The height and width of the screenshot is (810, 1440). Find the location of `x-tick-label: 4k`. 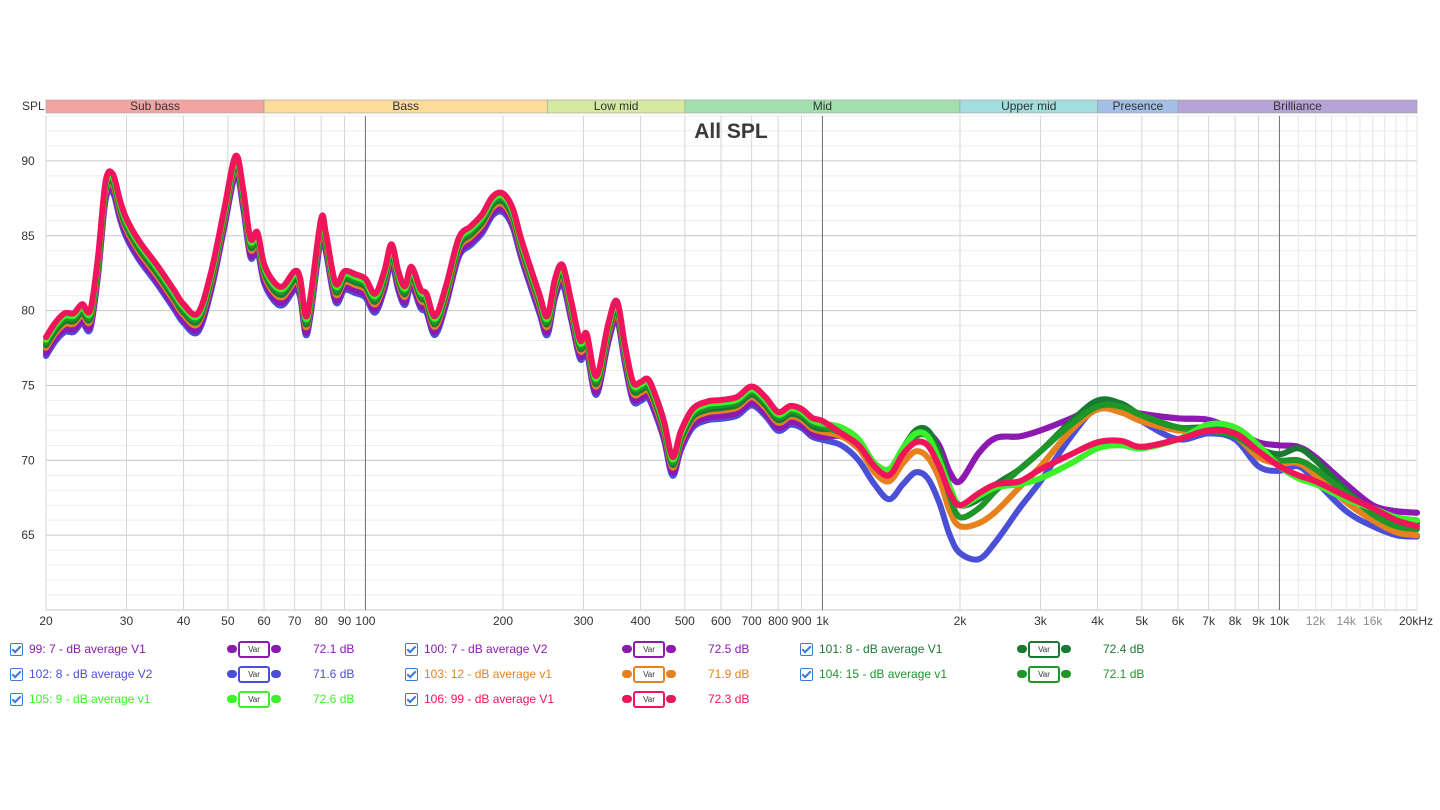

x-tick-label: 4k is located at coordinates (1098, 621).